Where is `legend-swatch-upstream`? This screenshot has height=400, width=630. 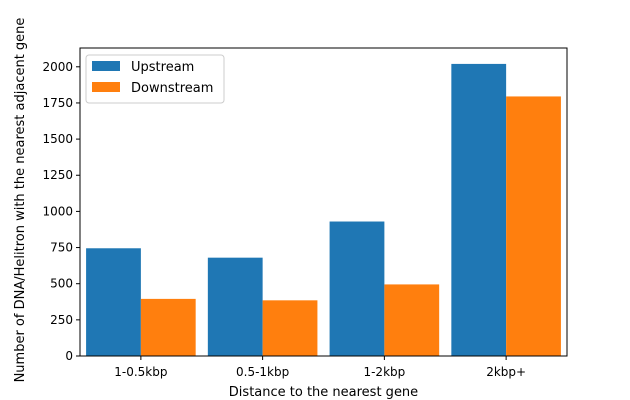 legend-swatch-upstream is located at coordinates (106, 66).